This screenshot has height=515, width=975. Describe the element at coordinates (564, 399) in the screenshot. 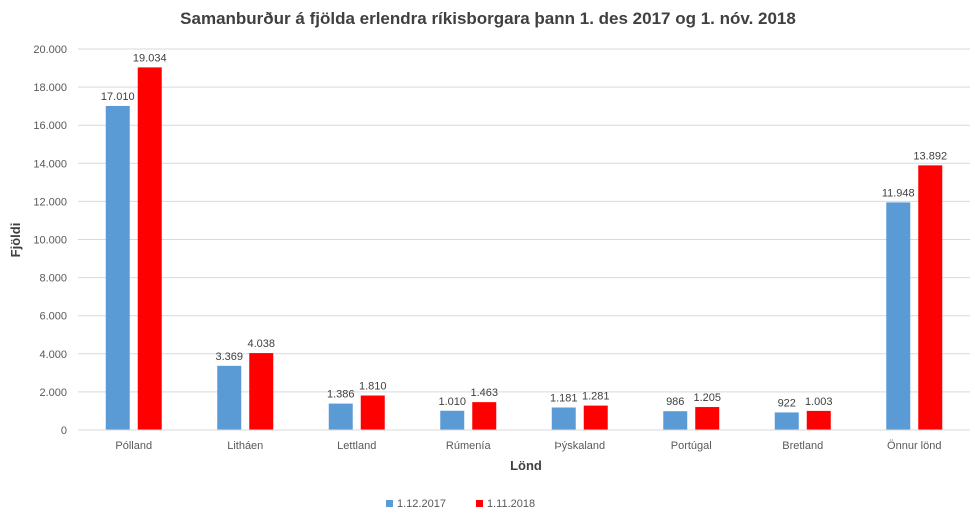

I see `data-label: 1.181` at that location.